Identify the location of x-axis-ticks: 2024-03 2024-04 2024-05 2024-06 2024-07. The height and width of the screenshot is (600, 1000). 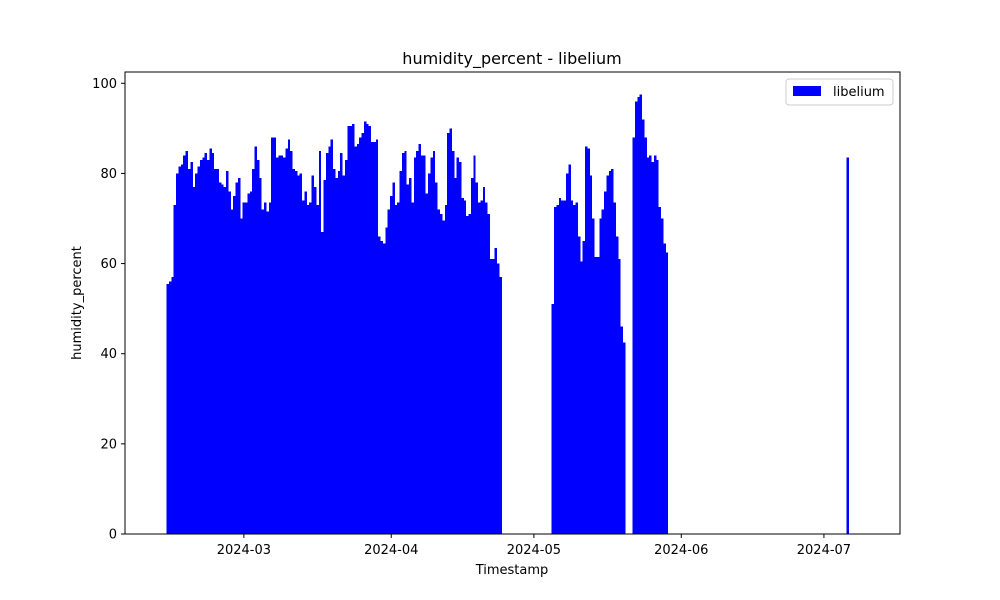
(534, 546).